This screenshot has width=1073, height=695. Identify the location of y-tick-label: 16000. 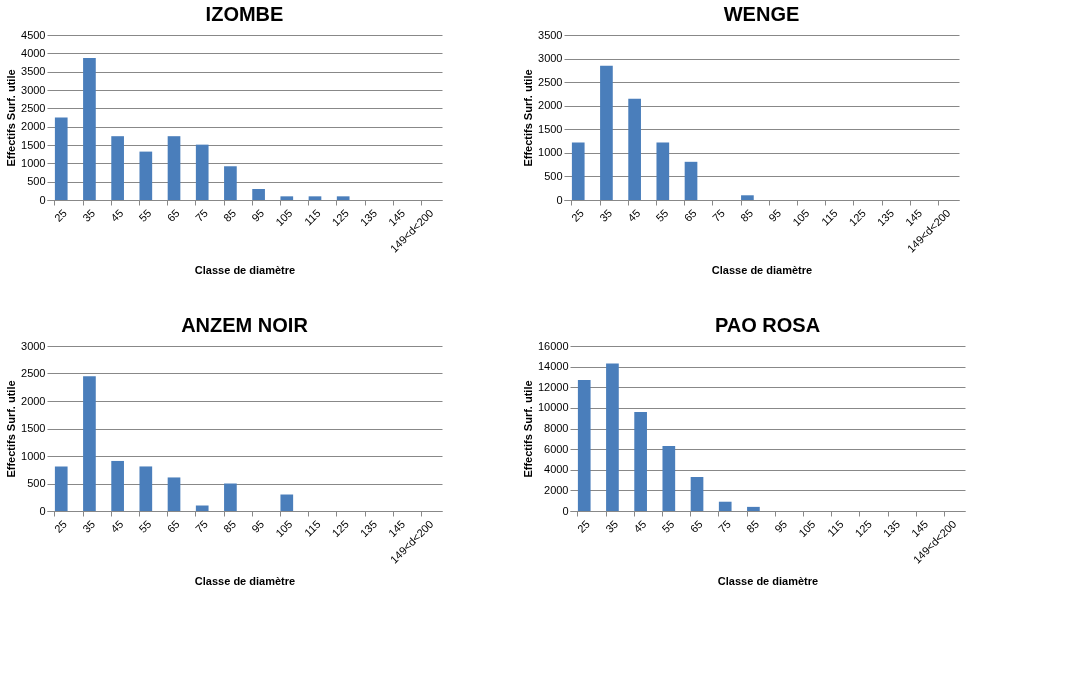
(553, 345).